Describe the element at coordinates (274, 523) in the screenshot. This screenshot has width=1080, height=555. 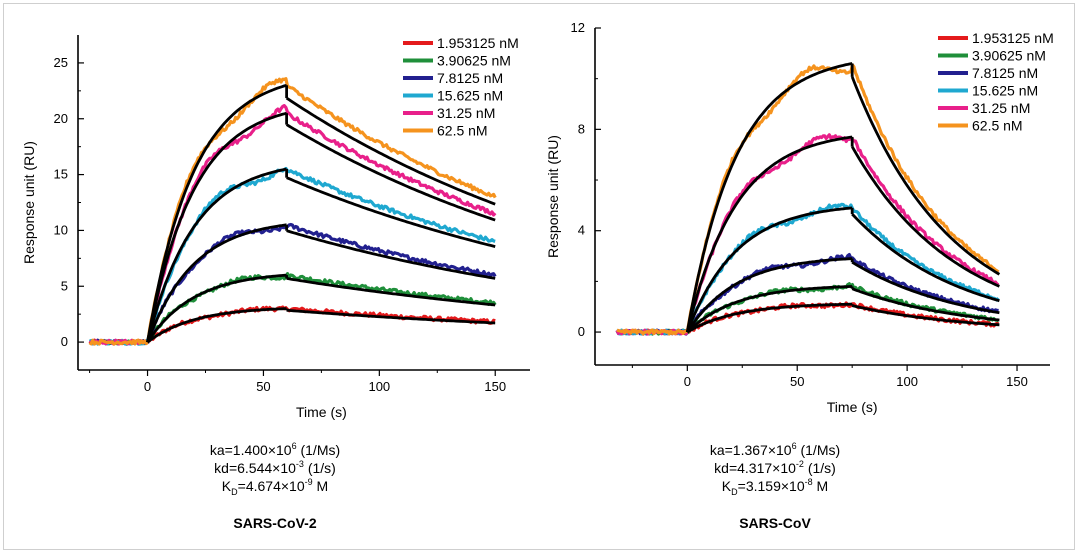
I see `chart-caption: SARS-CoV-2` at that location.